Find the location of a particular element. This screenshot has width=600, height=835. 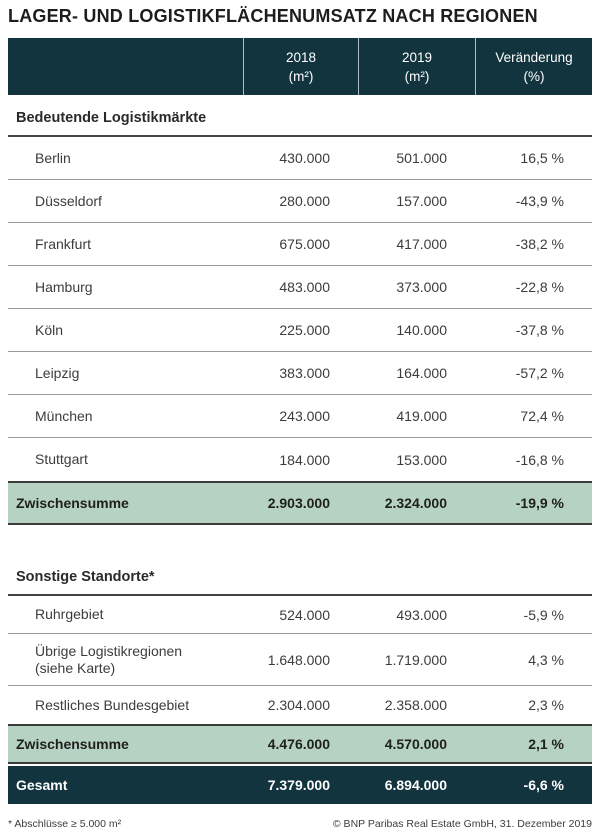

region-name-cell: Köln is located at coordinates (49, 329).